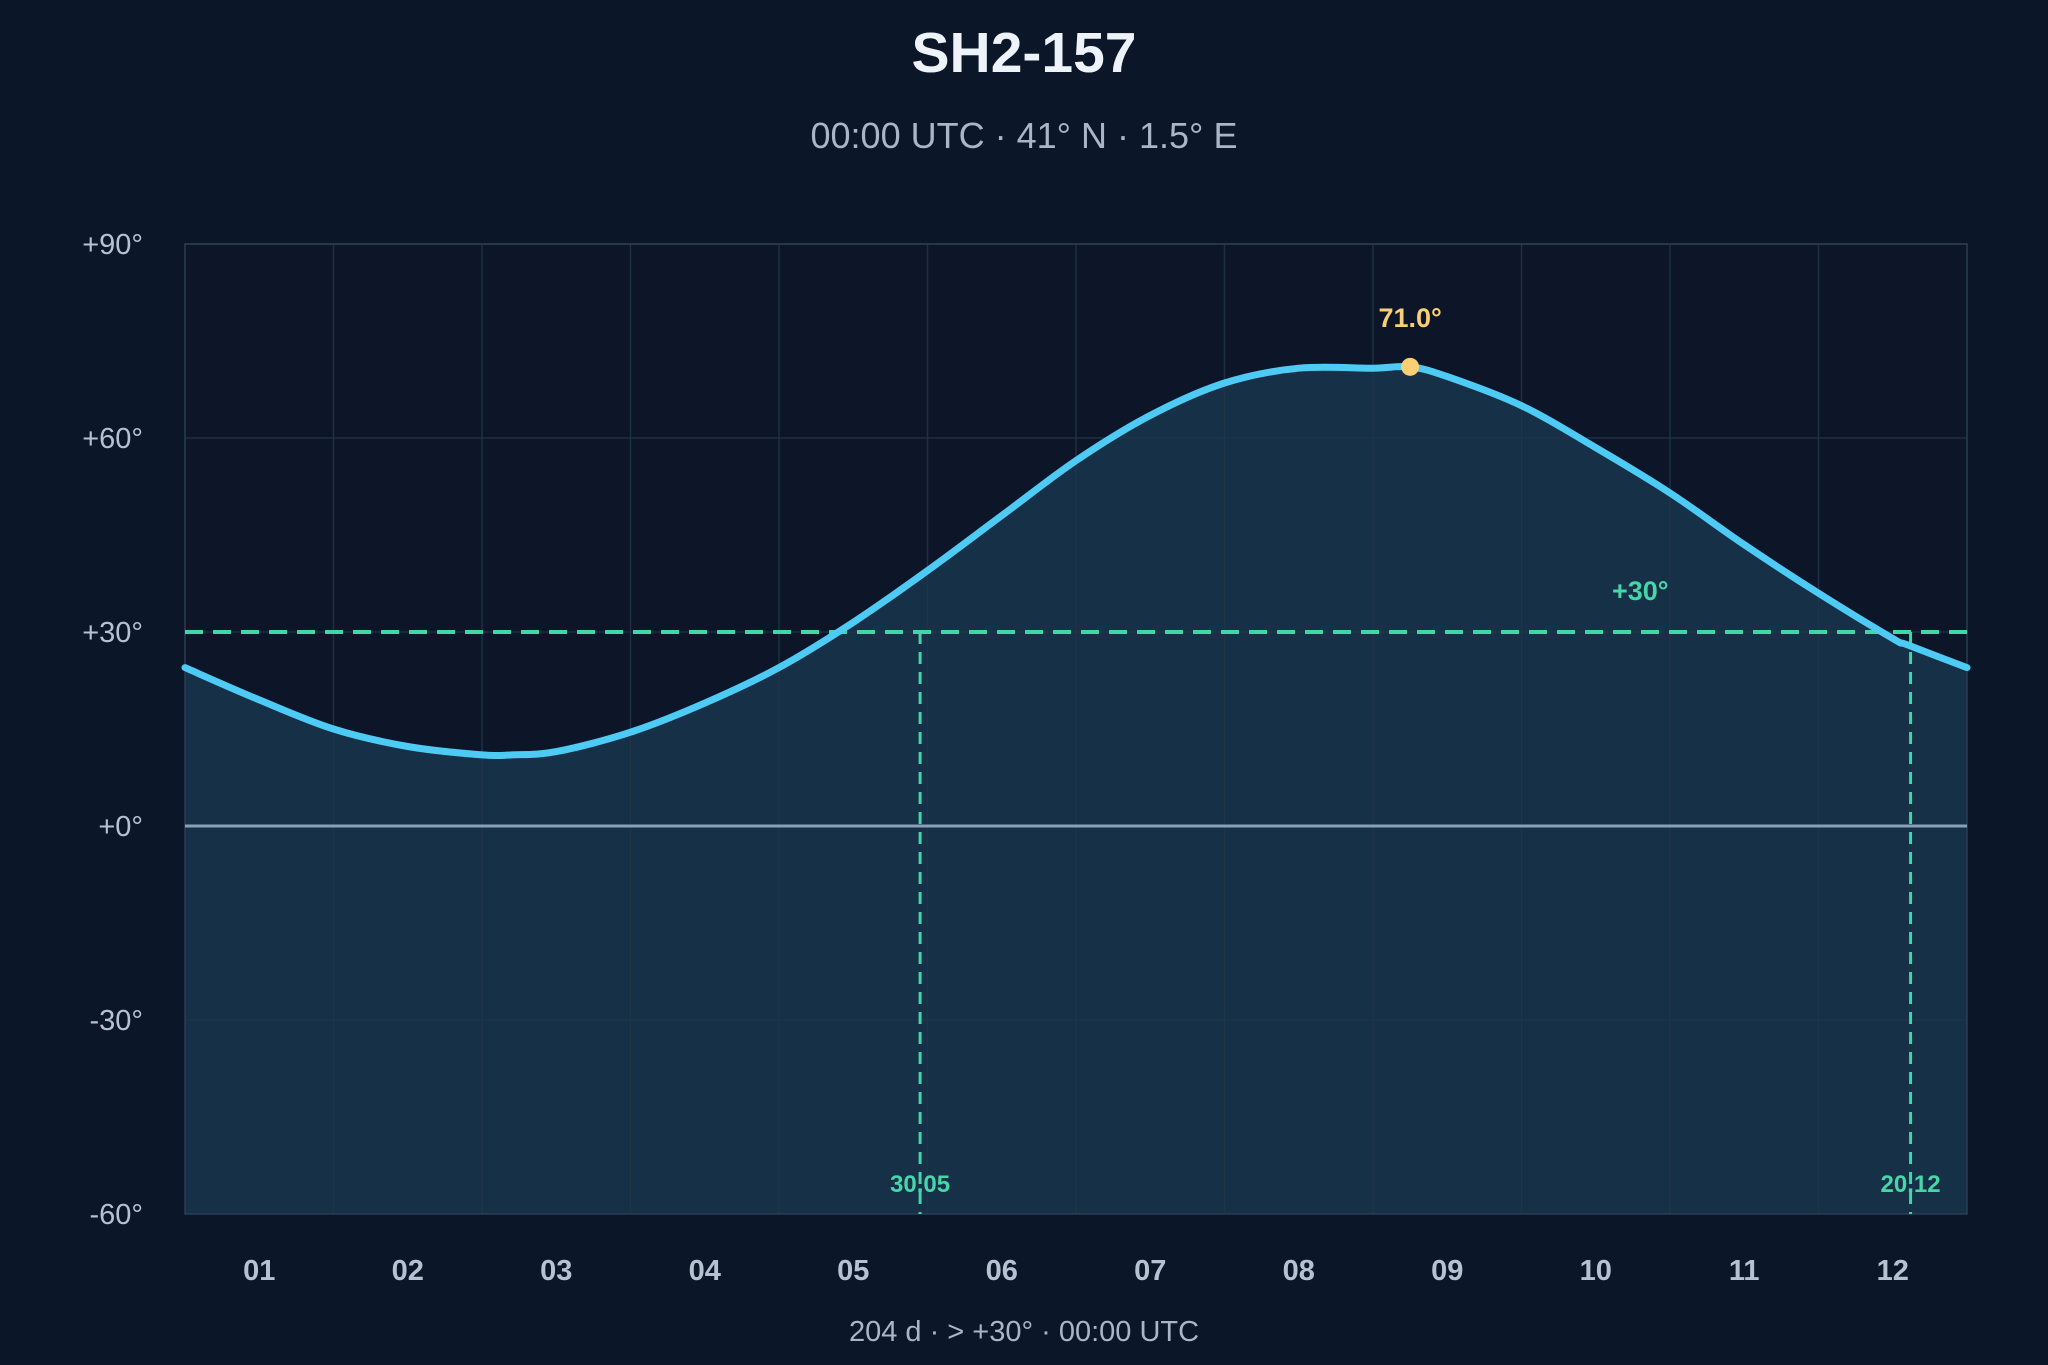 This screenshot has width=2048, height=1365. What do you see at coordinates (1410, 366) in the screenshot?
I see `peak-marker` at bounding box center [1410, 366].